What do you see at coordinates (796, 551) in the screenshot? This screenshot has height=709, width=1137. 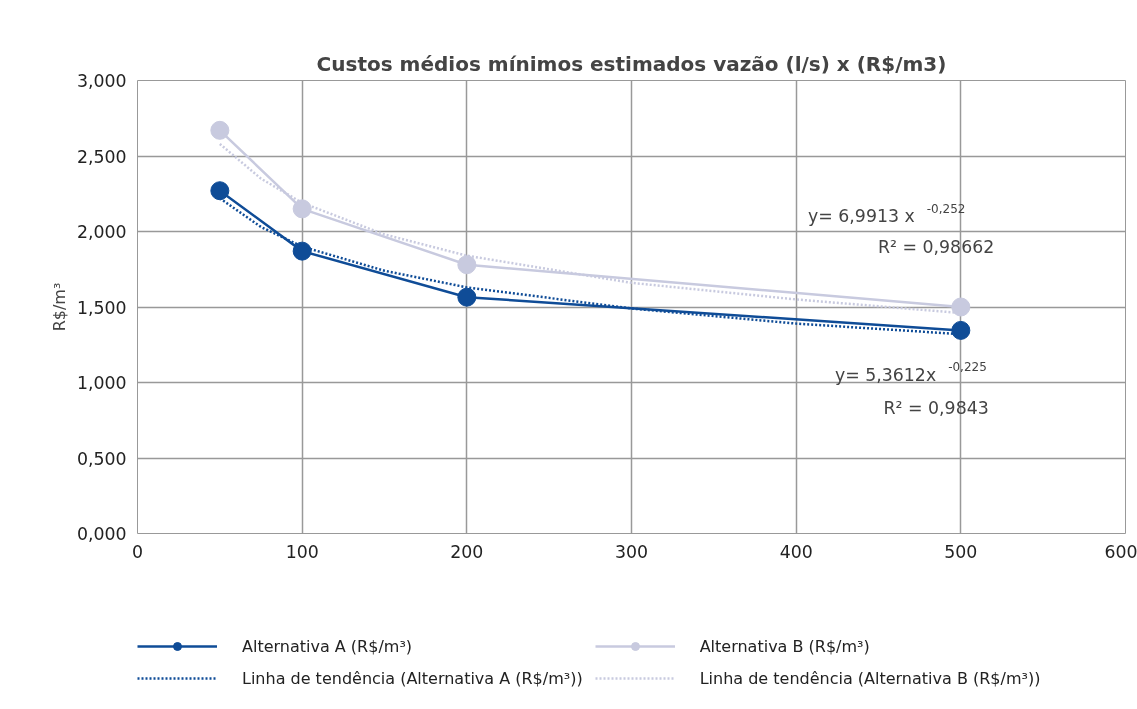 I see `x-tick-label: 400` at bounding box center [796, 551].